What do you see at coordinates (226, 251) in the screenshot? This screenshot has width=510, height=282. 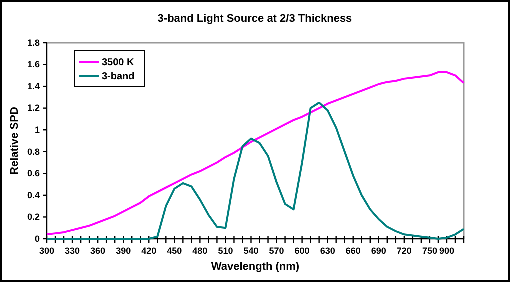 I see `x-tick-label: 510` at bounding box center [226, 251].